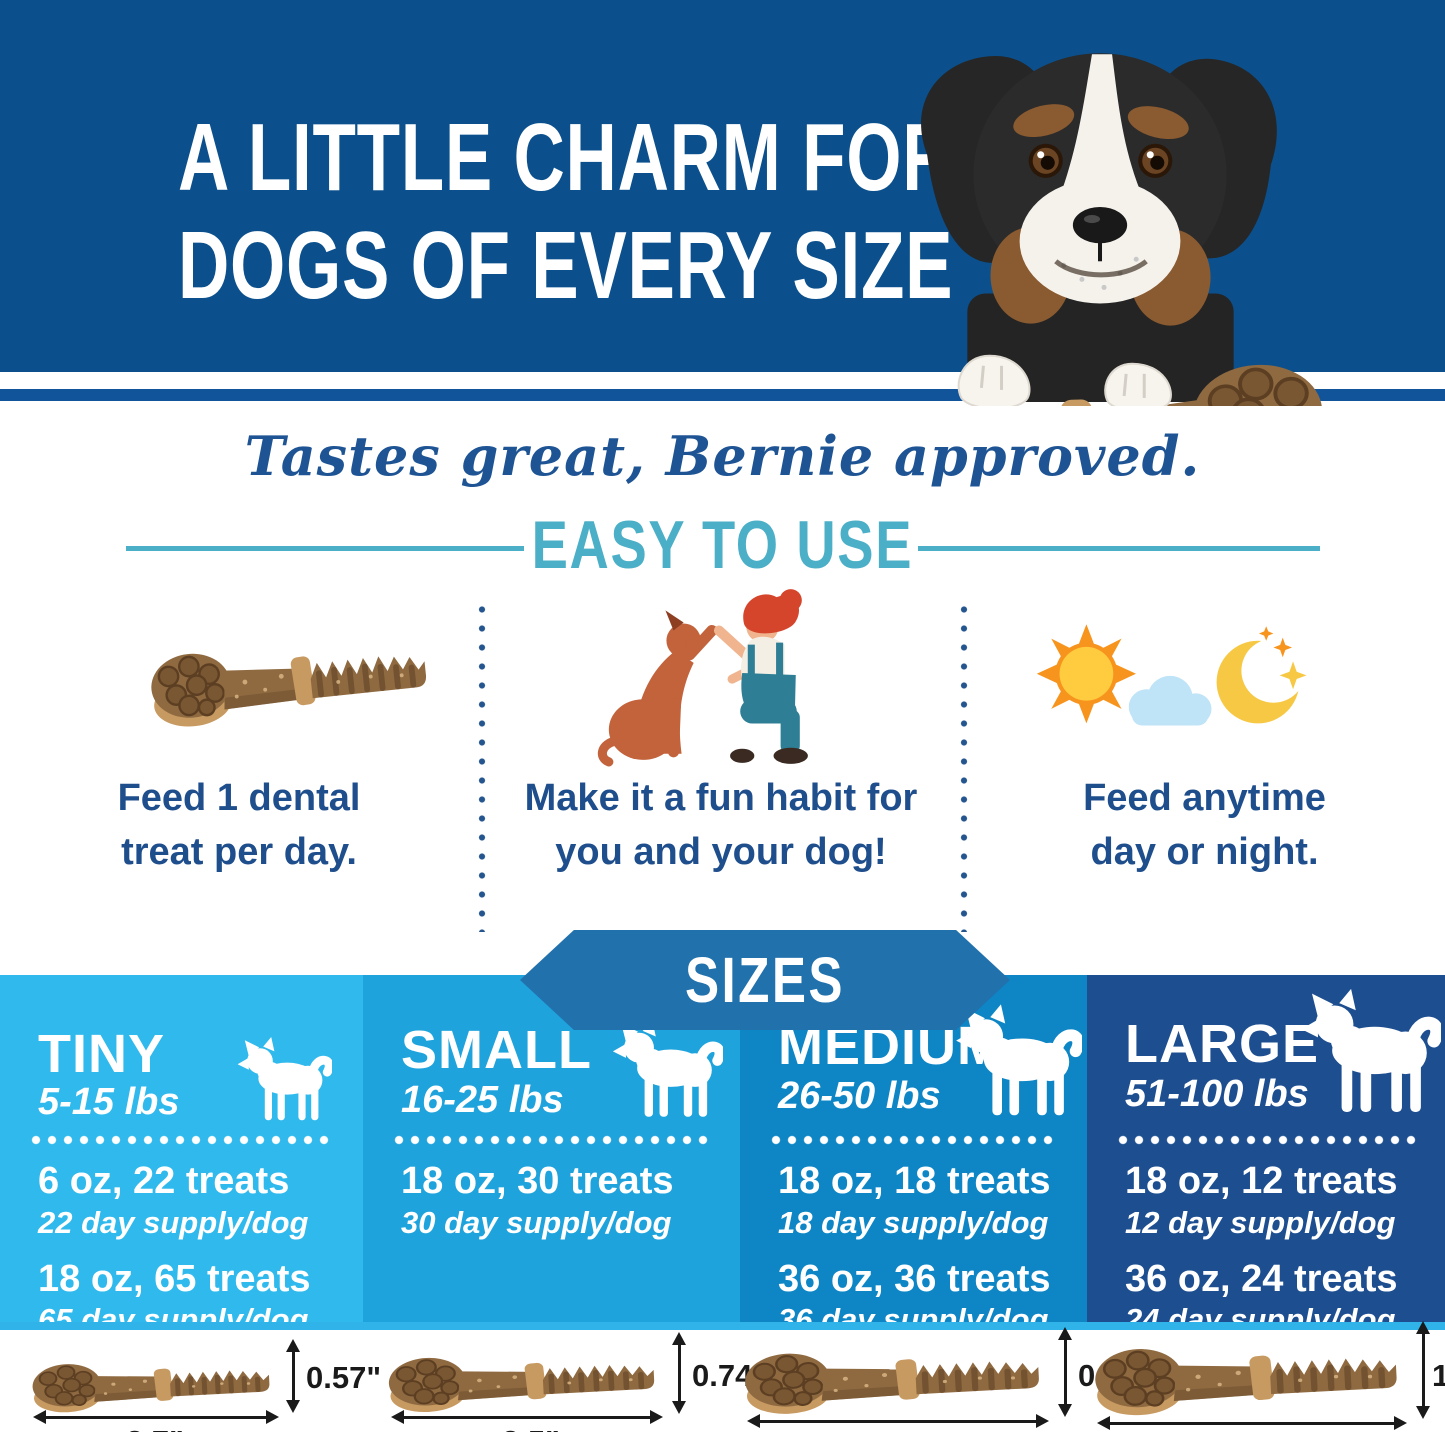 This screenshot has width=1445, height=1432. Describe the element at coordinates (1217, 1094) in the screenshot. I see `size-weight-range: 51-100 lbs` at that location.